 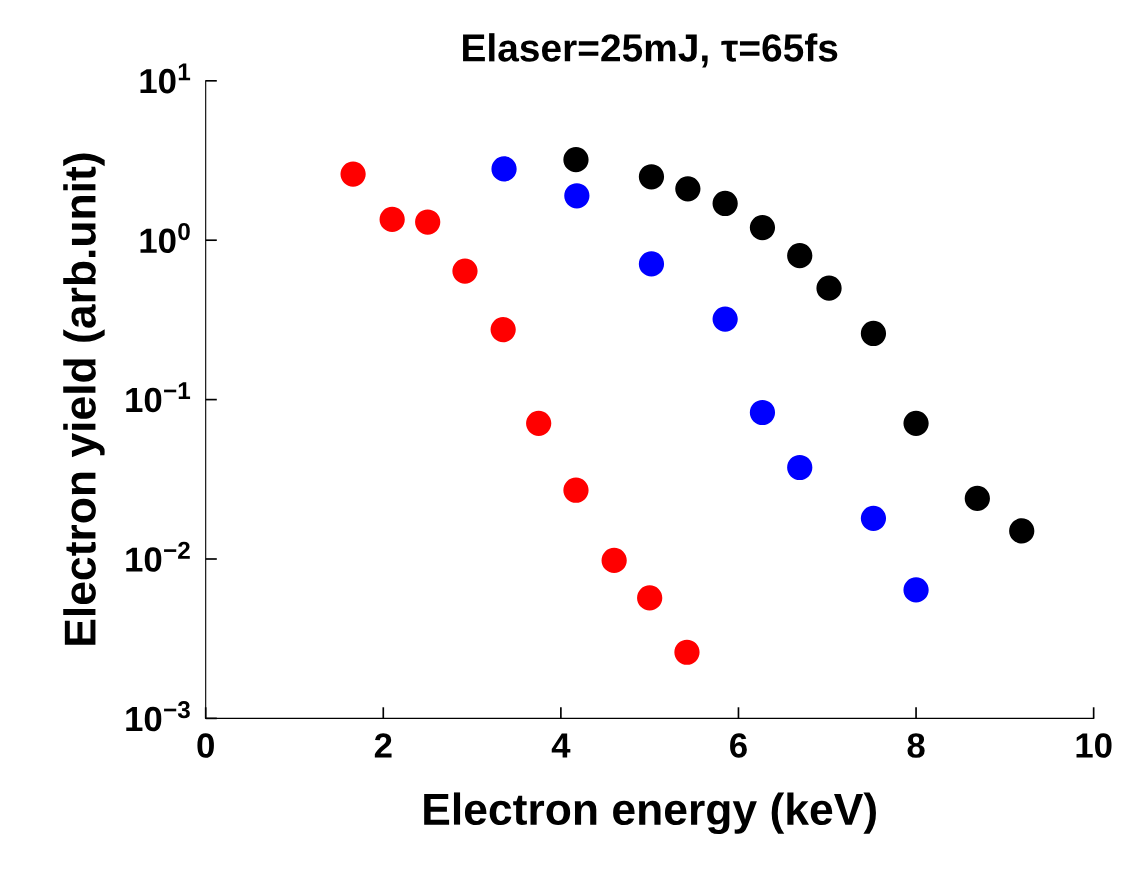 What do you see at coordinates (158, 556) in the screenshot?
I see `y-tick-label: 10$^{−2}$` at bounding box center [158, 556].